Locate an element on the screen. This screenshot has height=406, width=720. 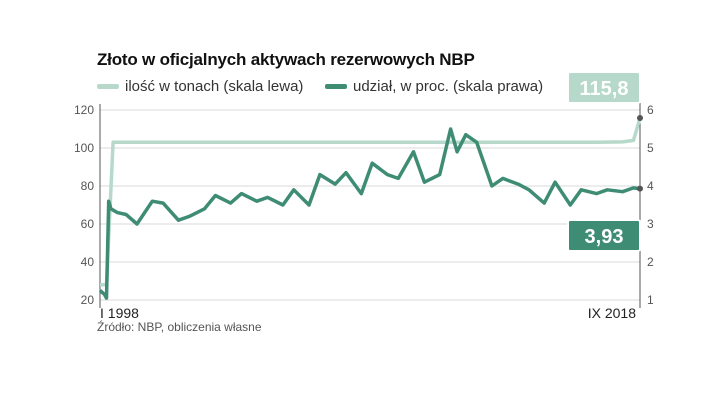
end-point-tons is located at coordinates (640, 117).